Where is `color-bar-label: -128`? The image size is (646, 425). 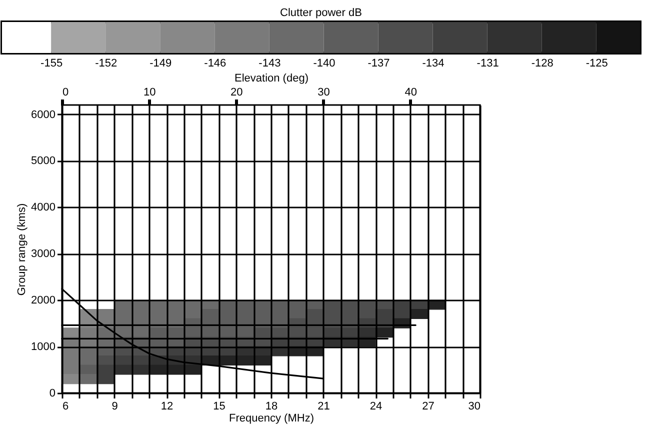
color-bar-label: -128 is located at coordinates (542, 64).